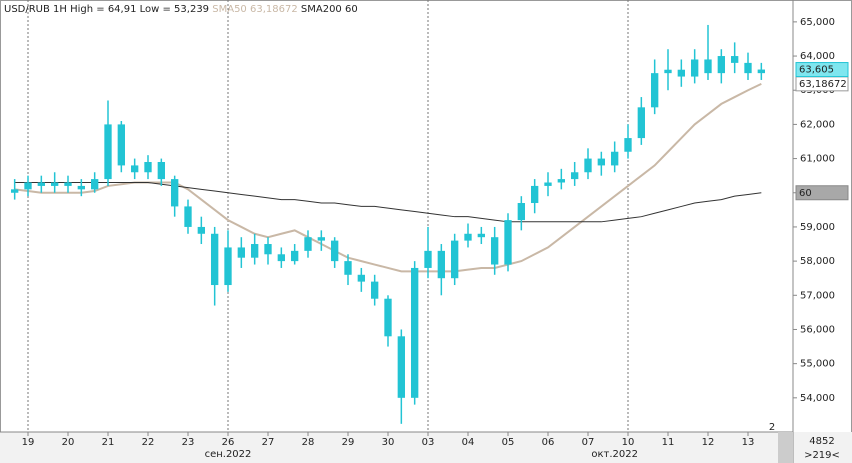  What do you see at coordinates (668, 442) in the screenshot?
I see `x-tick-label: 11` at bounding box center [668, 442].